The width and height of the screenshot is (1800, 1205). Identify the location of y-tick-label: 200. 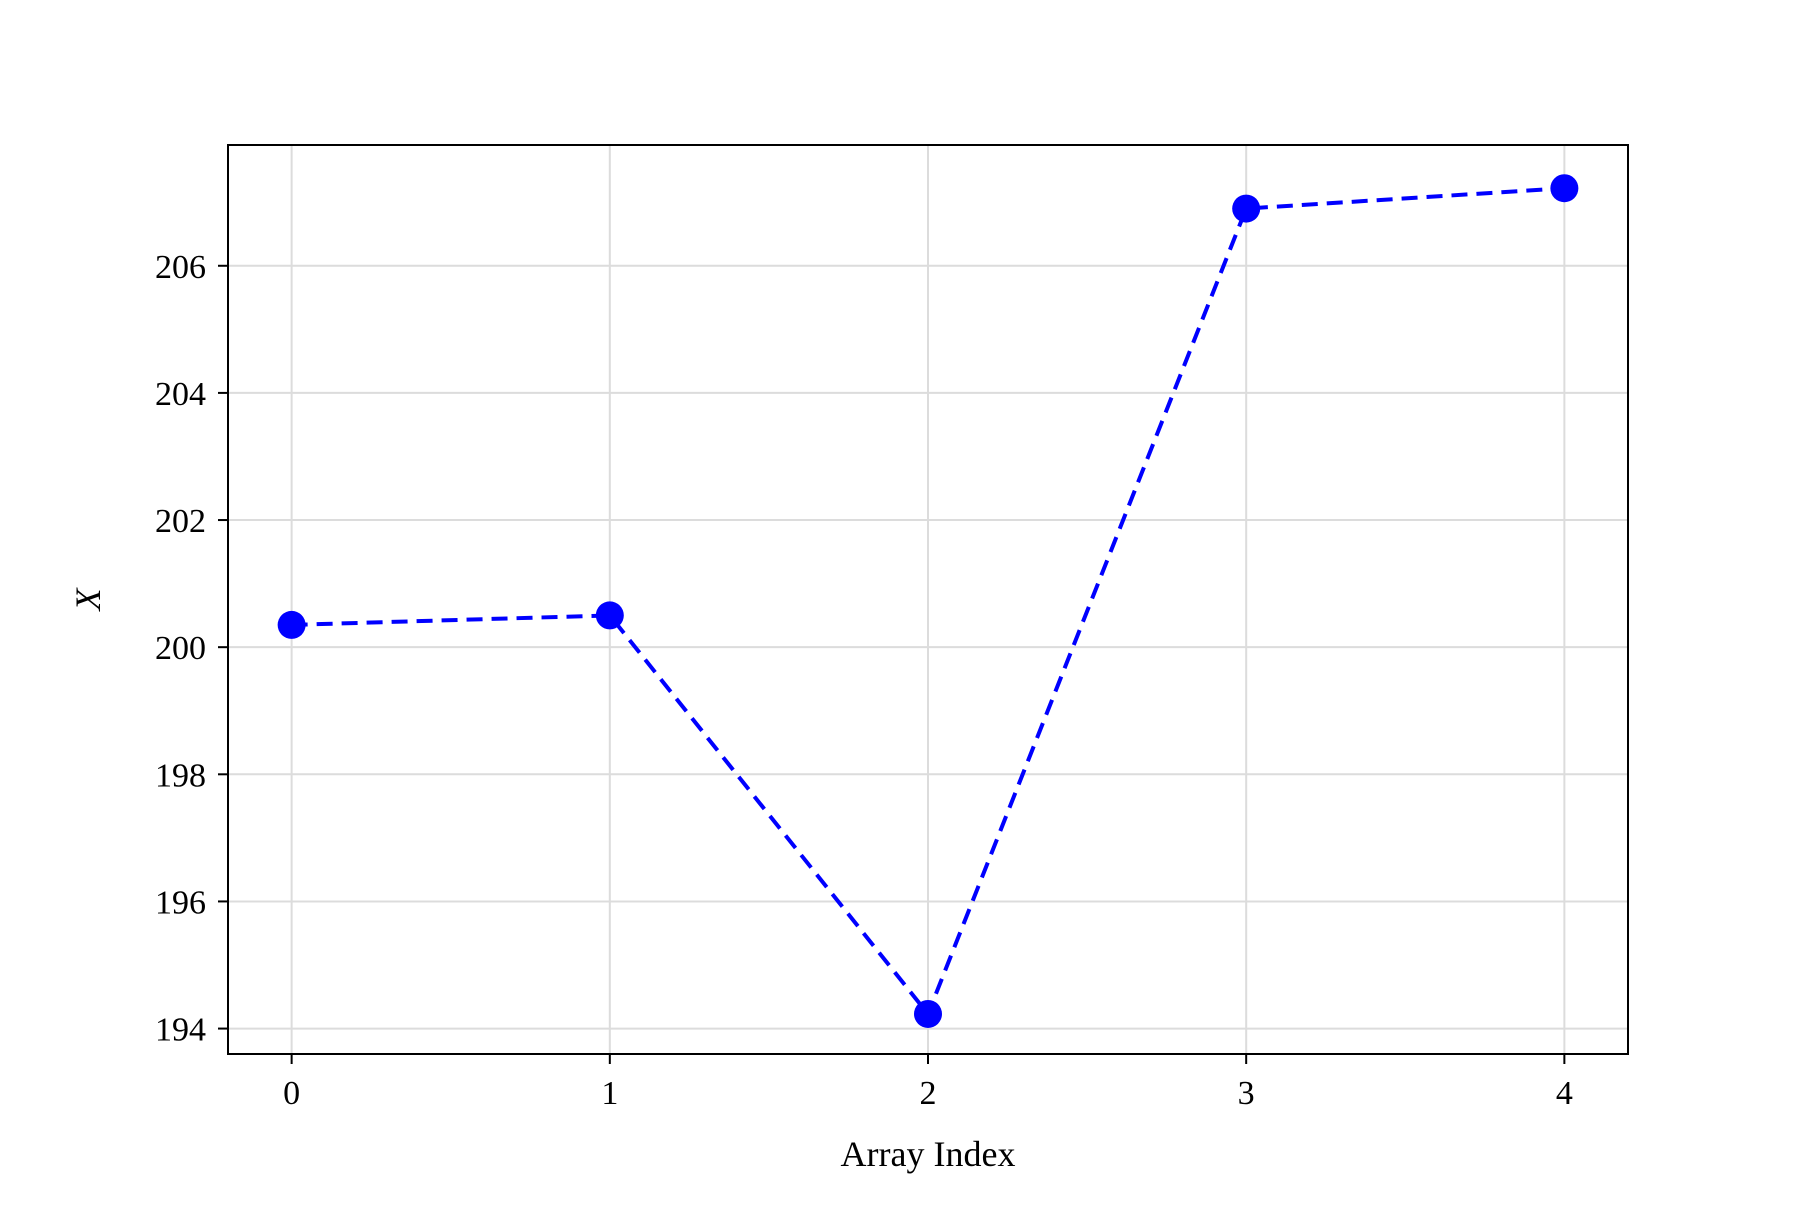
(180, 648).